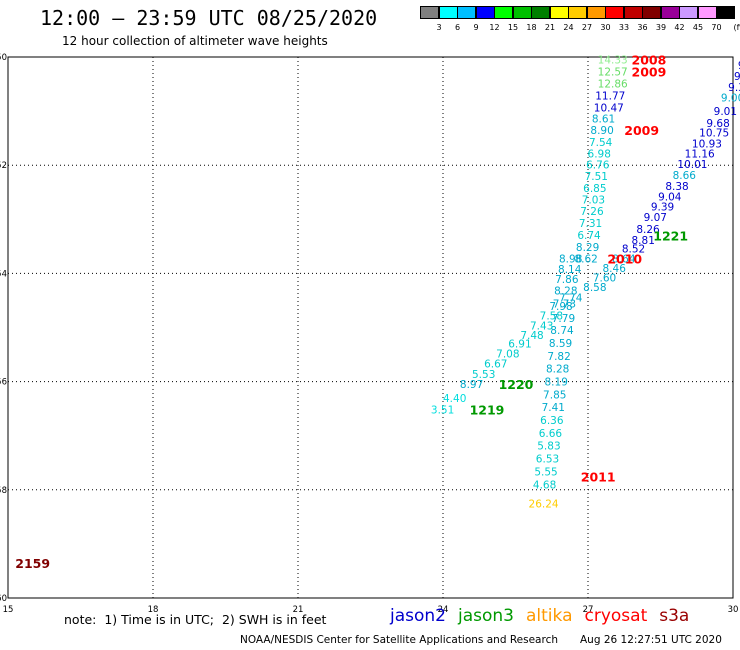 The width and height of the screenshot is (740, 650). I want to click on wave-height-label: 10.93, so click(707, 145).